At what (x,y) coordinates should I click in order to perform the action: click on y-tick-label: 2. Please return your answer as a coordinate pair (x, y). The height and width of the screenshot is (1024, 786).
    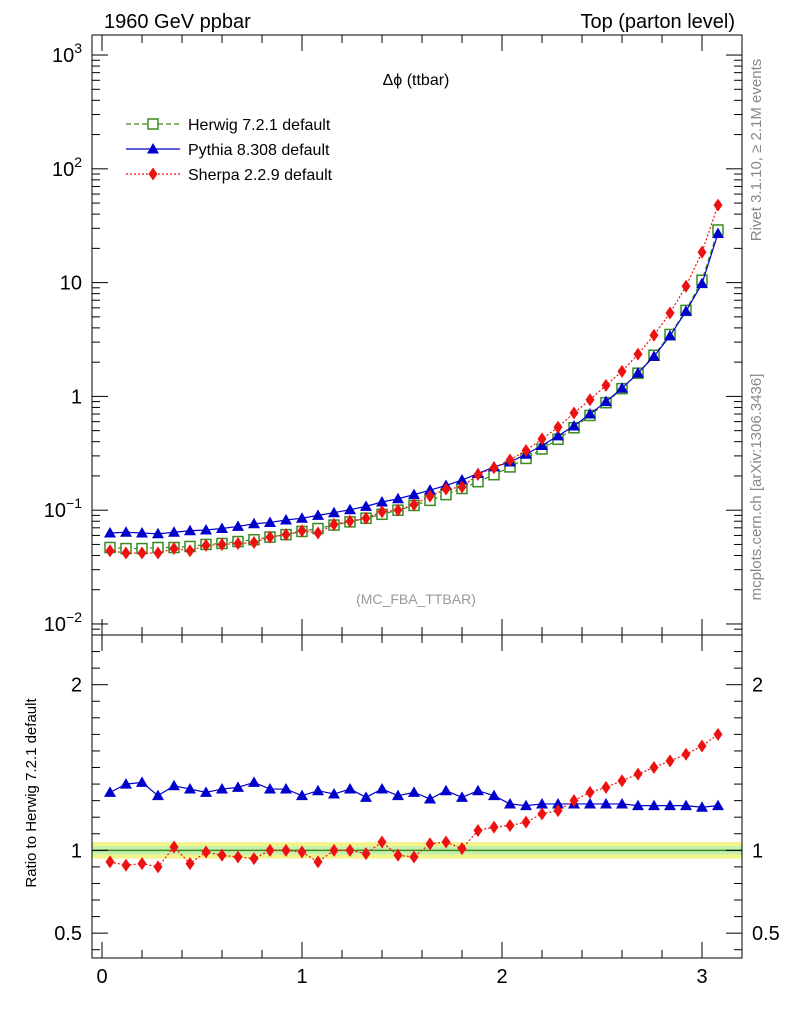
    Looking at the image, I should click on (76, 686).